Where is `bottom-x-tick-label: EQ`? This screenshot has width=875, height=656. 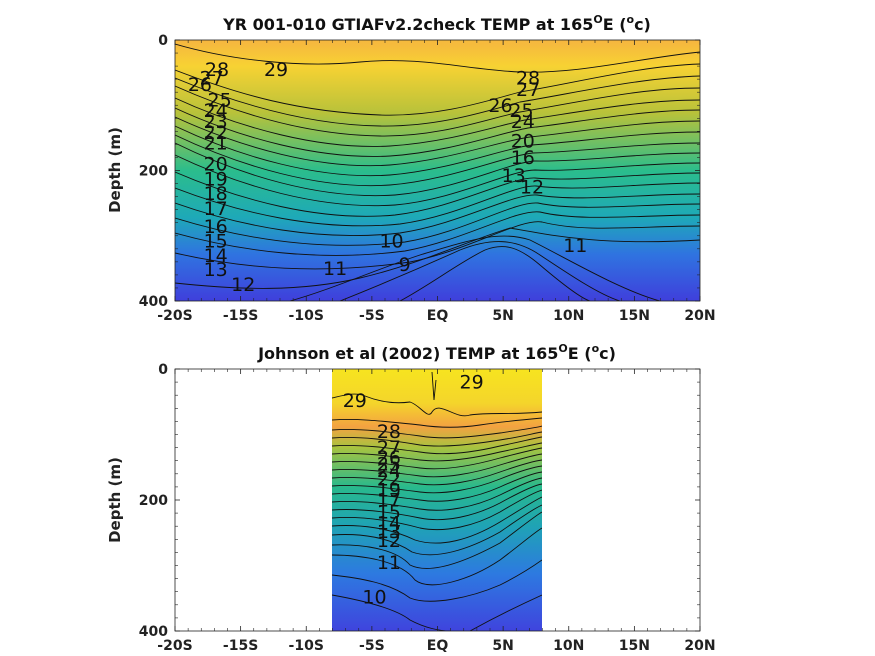
bottom-x-tick-label: EQ is located at coordinates (438, 646).